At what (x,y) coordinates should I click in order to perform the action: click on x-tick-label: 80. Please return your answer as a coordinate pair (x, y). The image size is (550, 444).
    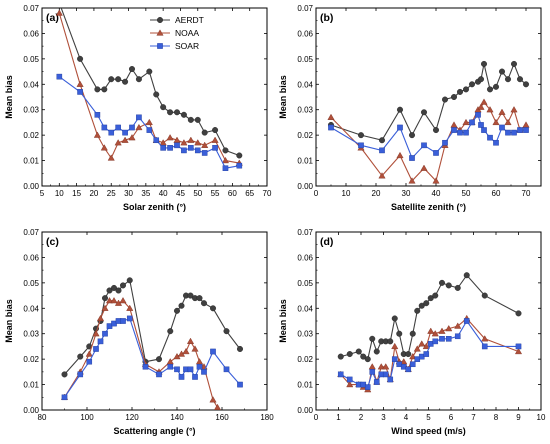
    Looking at the image, I should click on (42, 417).